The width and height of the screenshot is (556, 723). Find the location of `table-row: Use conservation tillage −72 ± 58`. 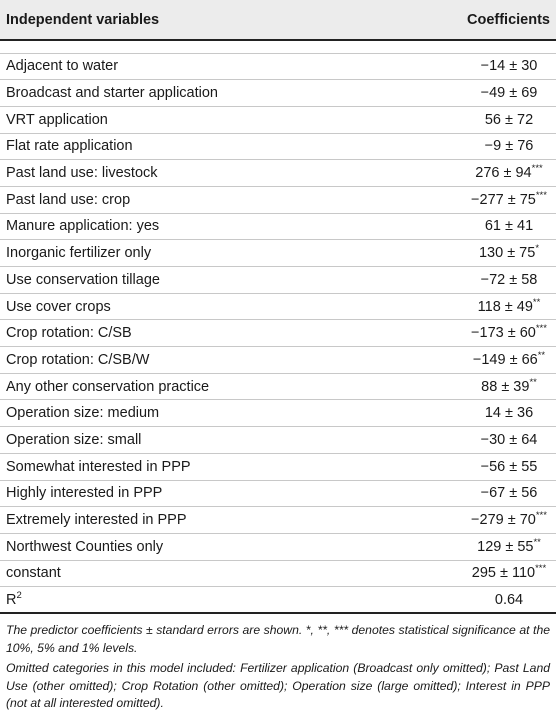

table-row: Use conservation tillage −72 ± 58 is located at coordinates (278, 280).